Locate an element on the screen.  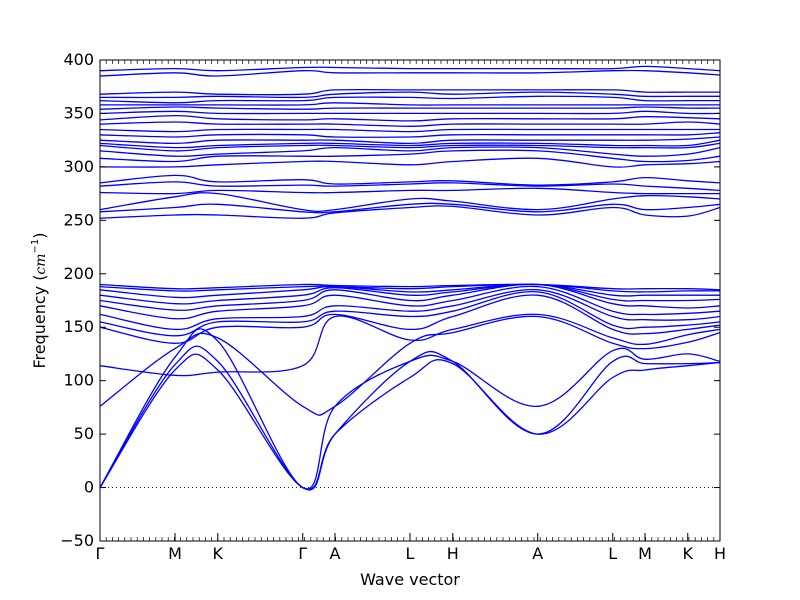
y-tick-label: 400 is located at coordinates (78, 59).